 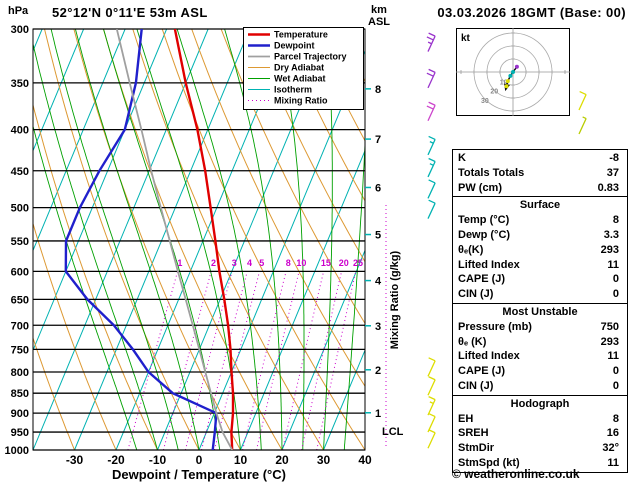 What do you see at coordinates (20, 131) in the screenshot?
I see `svg-text: 400` at bounding box center [20, 131].